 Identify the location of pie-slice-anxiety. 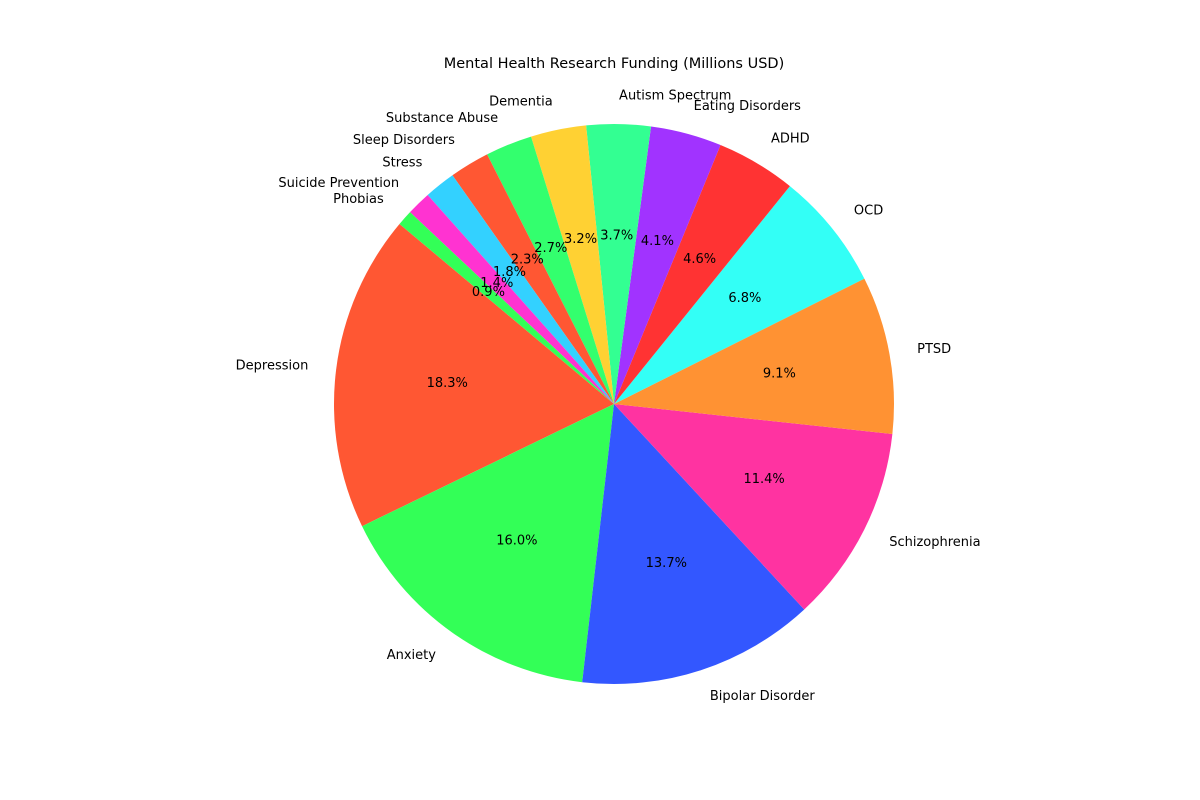
(488, 543).